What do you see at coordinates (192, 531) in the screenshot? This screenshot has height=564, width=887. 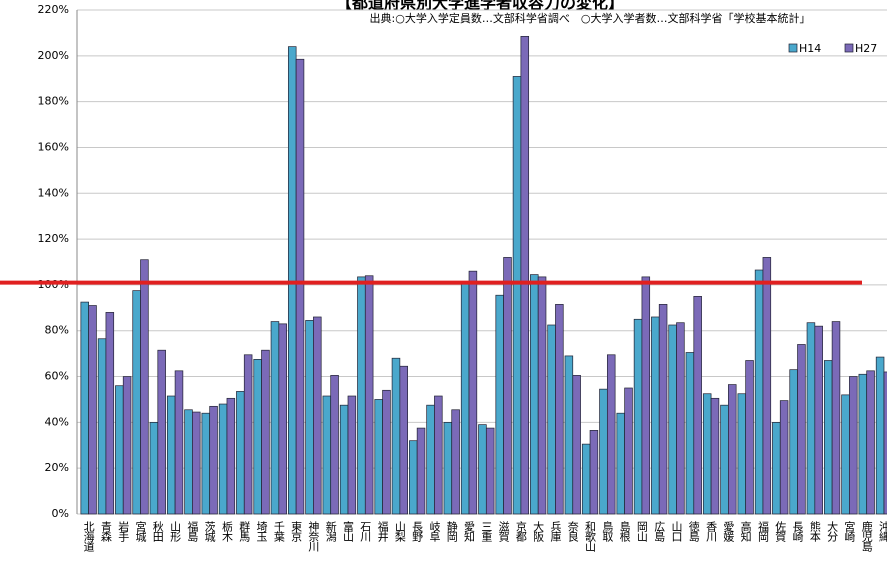 I see `x-tick-label: 福島` at bounding box center [192, 531].